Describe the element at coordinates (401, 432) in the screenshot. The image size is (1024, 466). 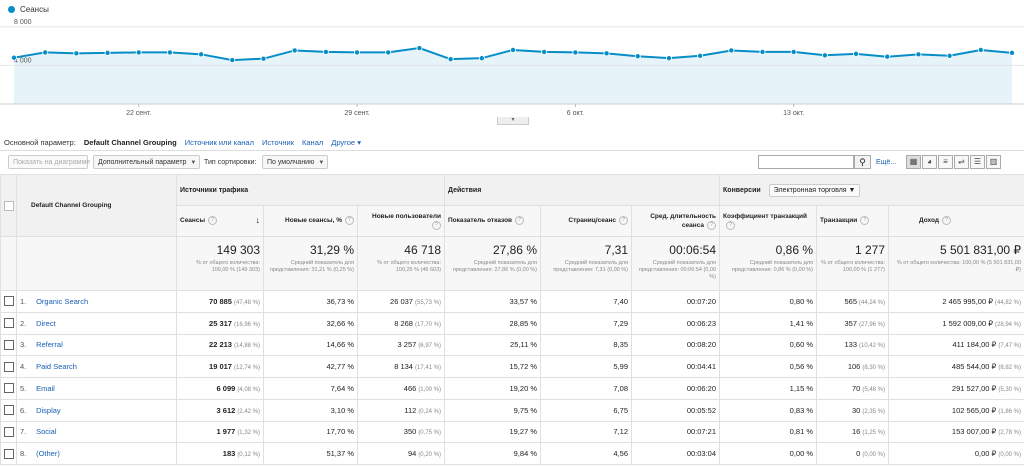
I see `new-users-cell: 350 (0,75 %)` at that location.